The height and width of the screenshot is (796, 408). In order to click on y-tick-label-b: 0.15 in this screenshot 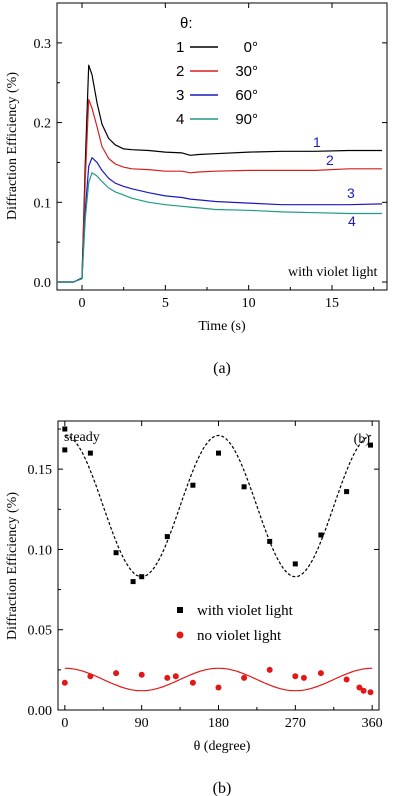, I will do `click(40, 470)`.